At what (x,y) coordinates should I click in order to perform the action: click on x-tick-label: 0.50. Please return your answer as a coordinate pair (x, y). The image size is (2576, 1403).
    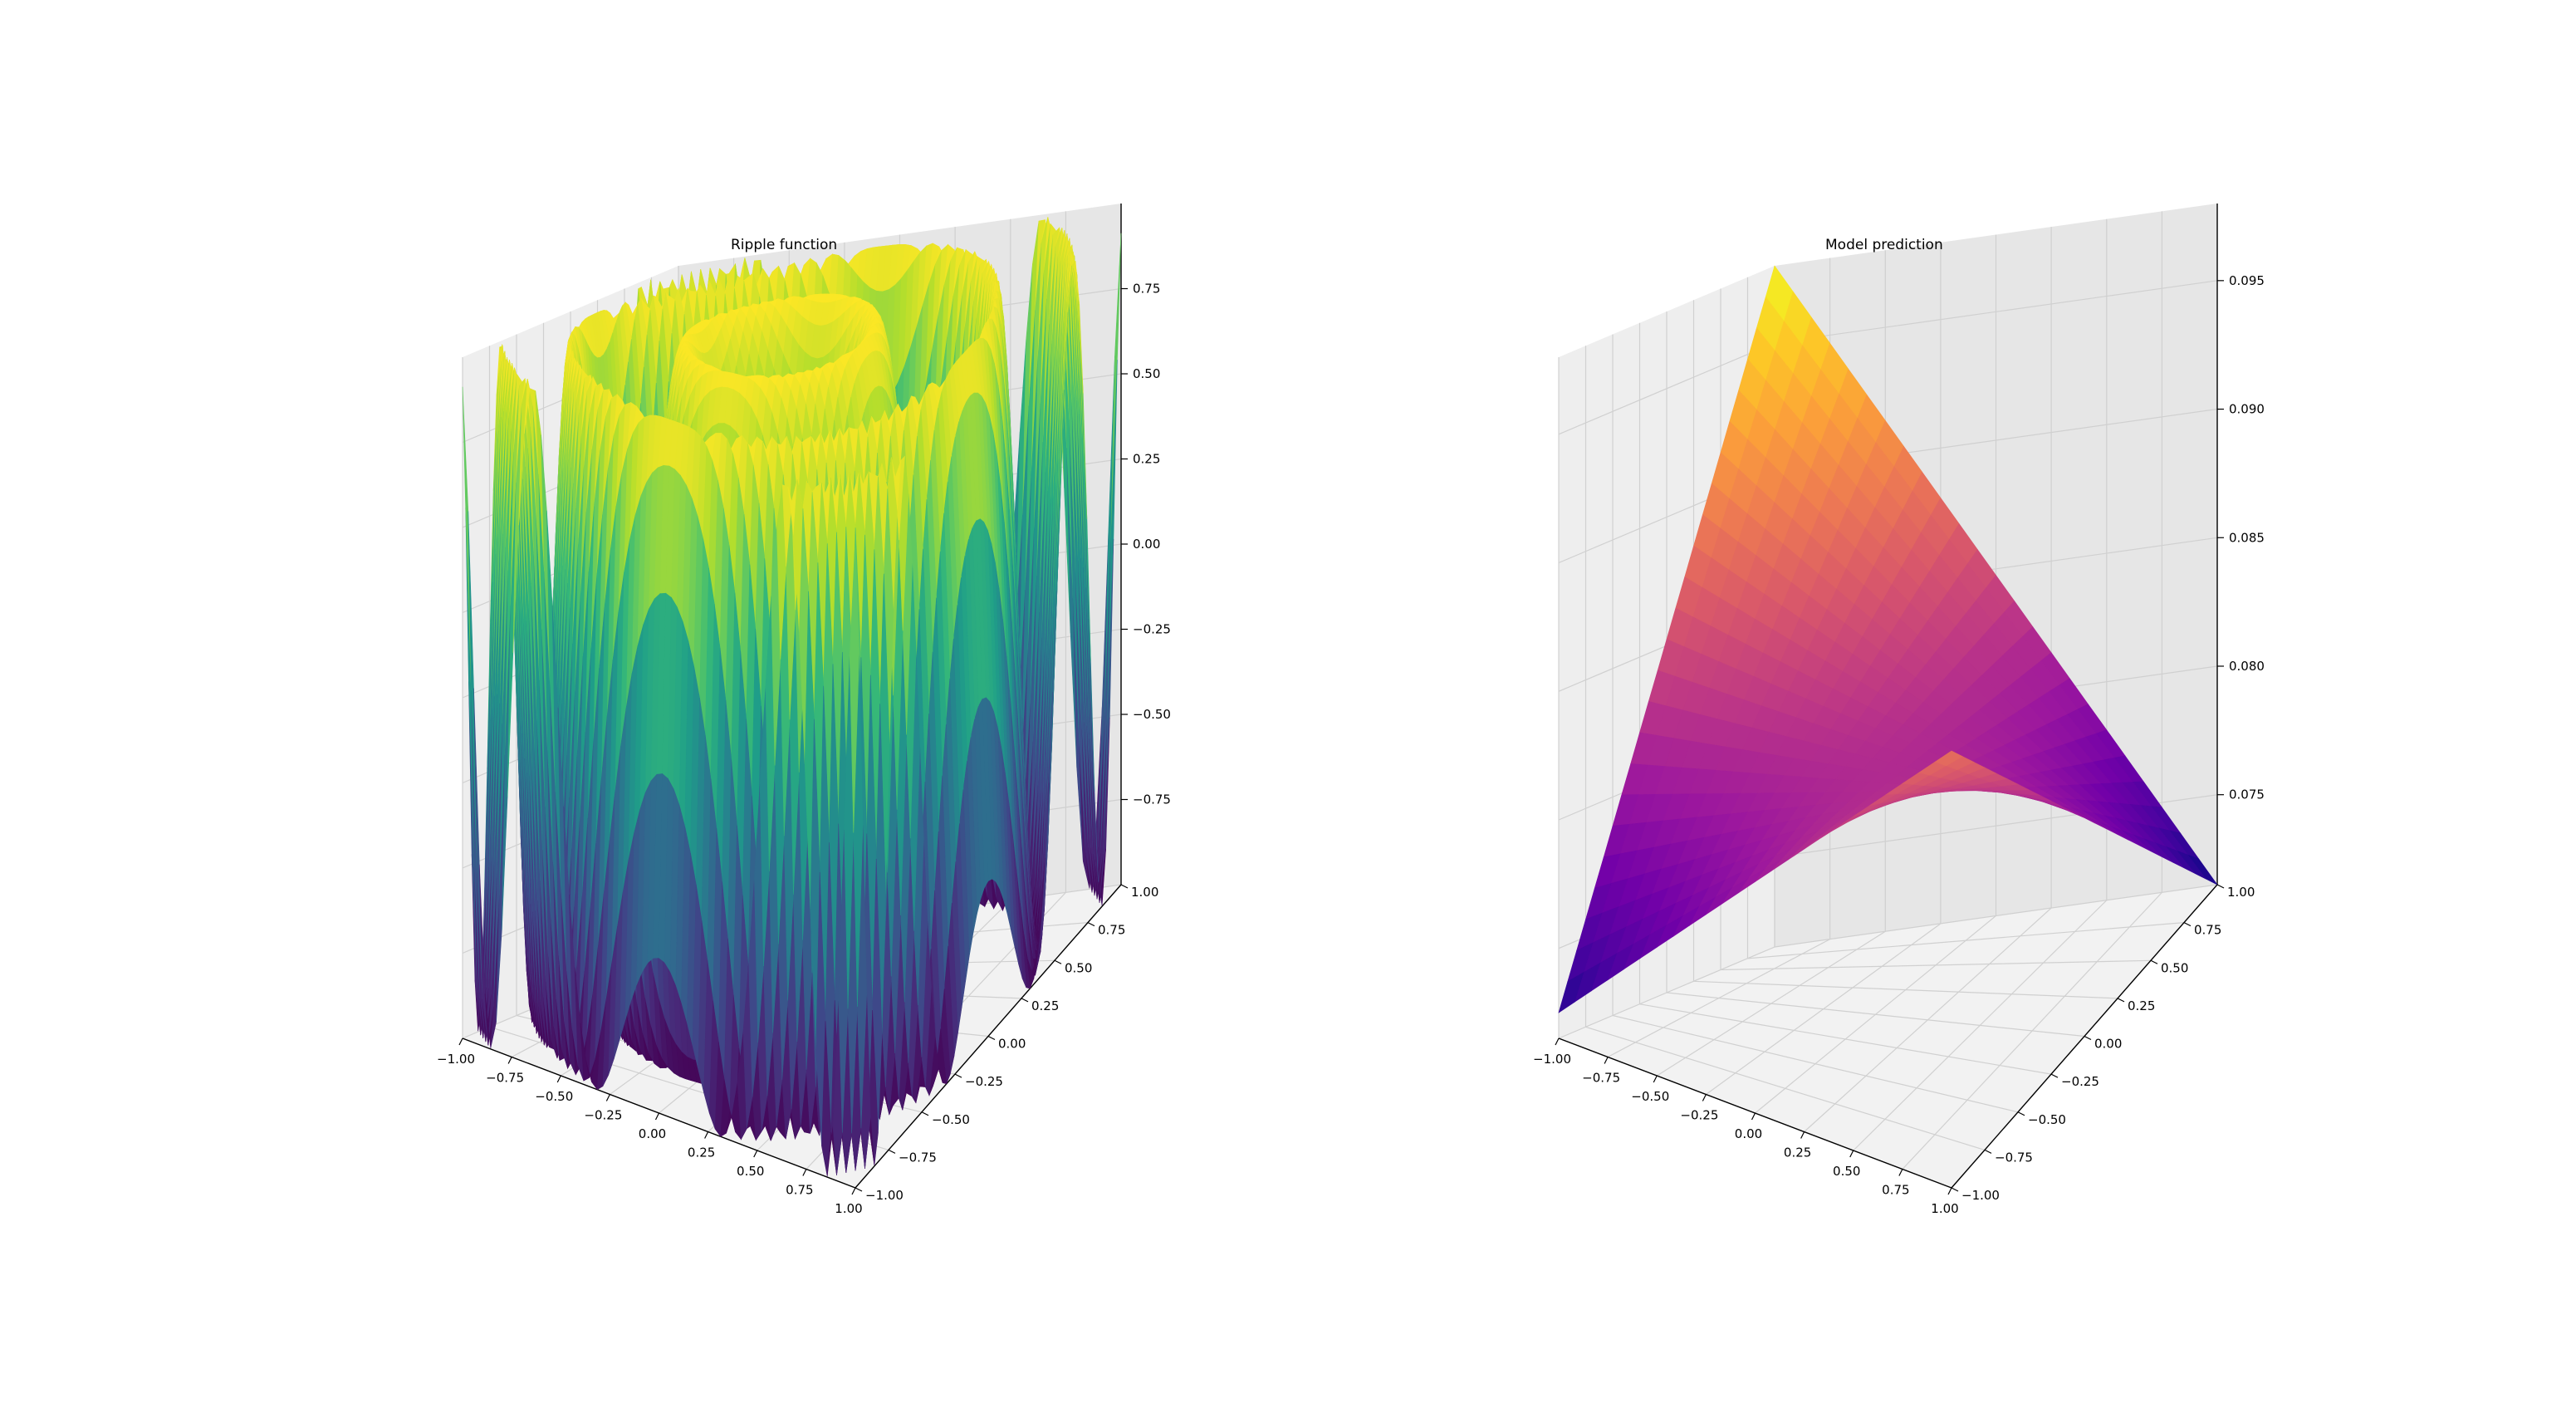
    Looking at the image, I should click on (751, 1172).